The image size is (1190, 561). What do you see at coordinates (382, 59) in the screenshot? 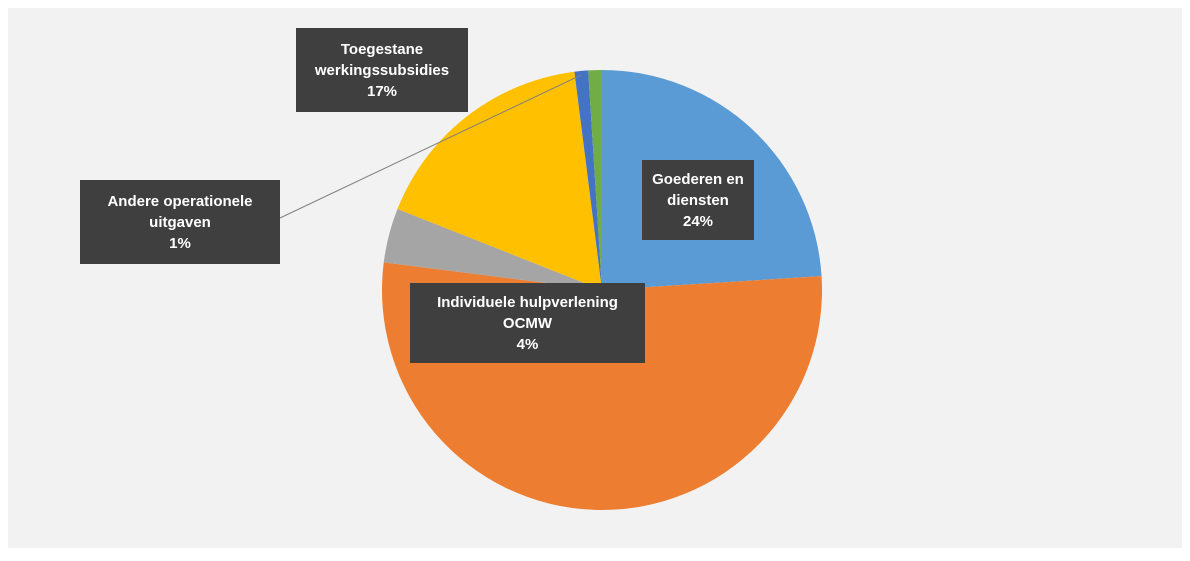
I see `label-name: Toegestane werkingssubsidies` at bounding box center [382, 59].